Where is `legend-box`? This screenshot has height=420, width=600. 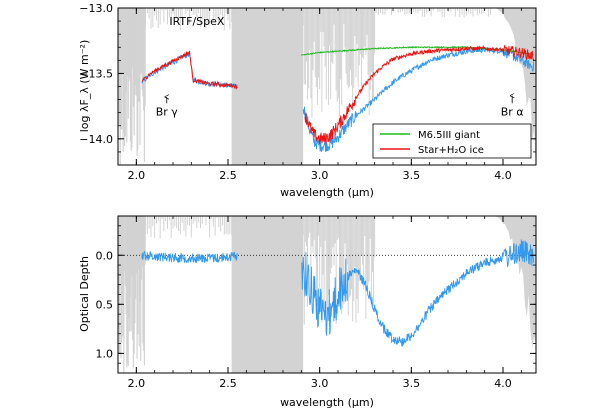
legend-box is located at coordinates (452, 141).